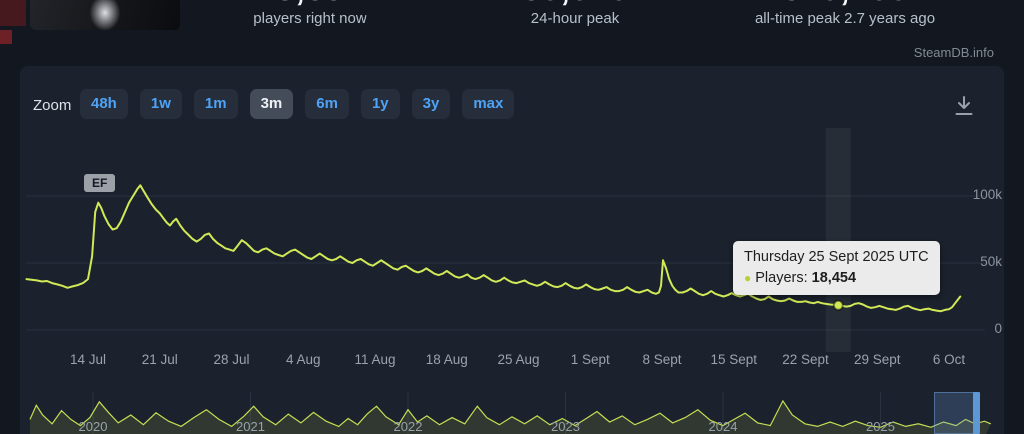 The height and width of the screenshot is (434, 1024). What do you see at coordinates (953, 52) in the screenshot?
I see `steamdb-credits-link: SteamDB.info` at bounding box center [953, 52].